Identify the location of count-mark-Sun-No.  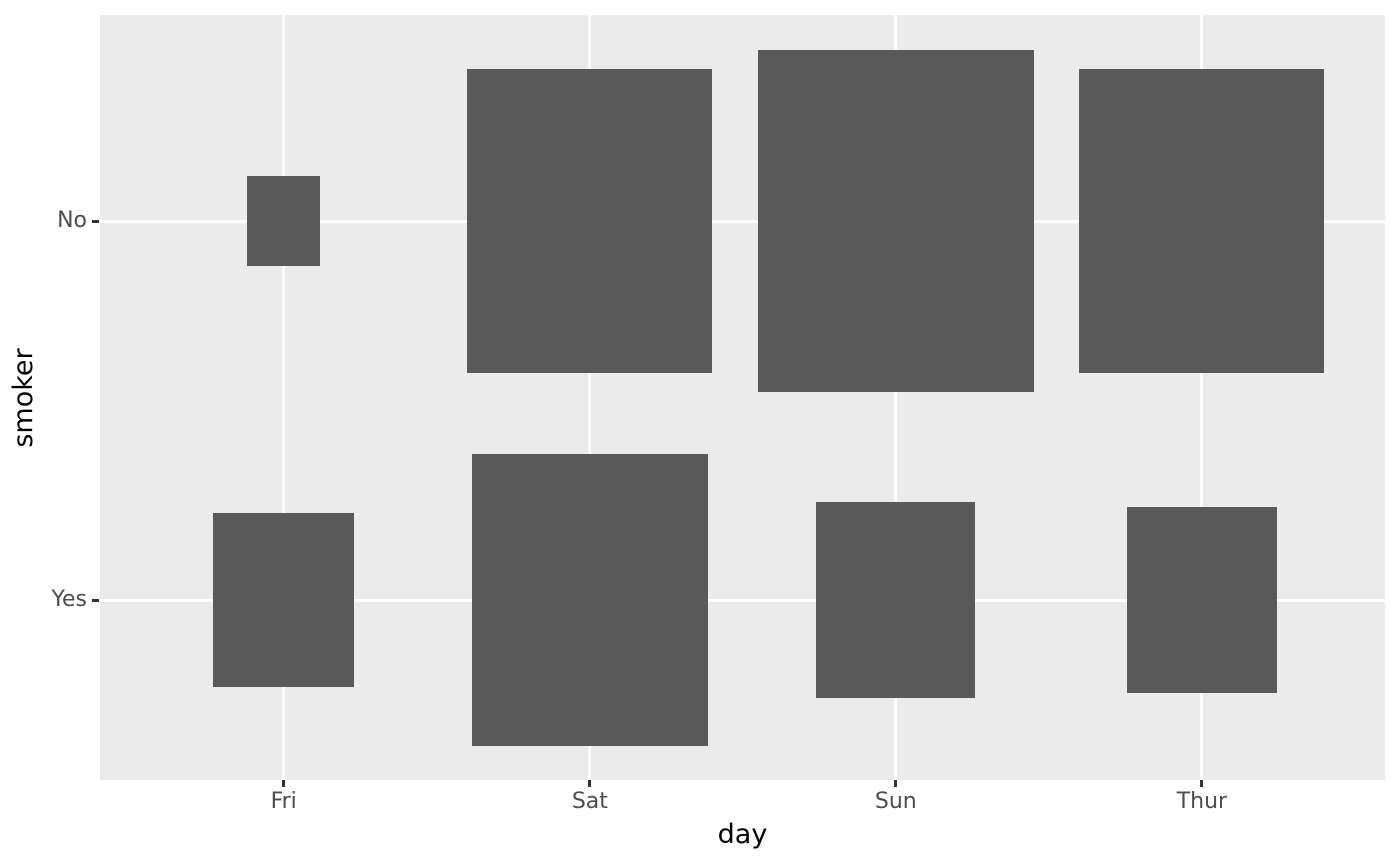
(896, 221).